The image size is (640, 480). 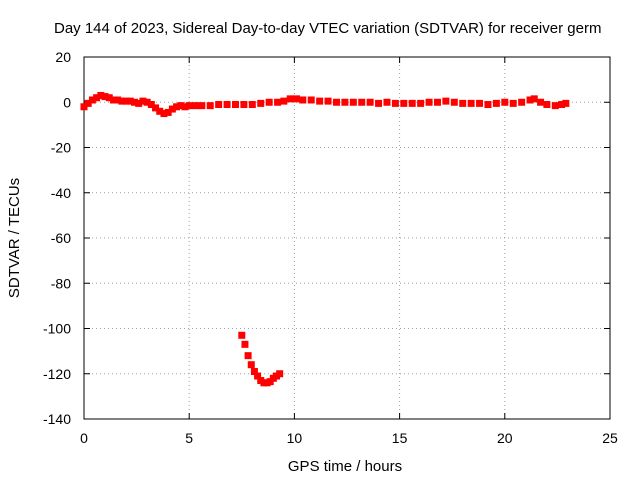 I want to click on x-tick-label: 25, so click(x=610, y=438).